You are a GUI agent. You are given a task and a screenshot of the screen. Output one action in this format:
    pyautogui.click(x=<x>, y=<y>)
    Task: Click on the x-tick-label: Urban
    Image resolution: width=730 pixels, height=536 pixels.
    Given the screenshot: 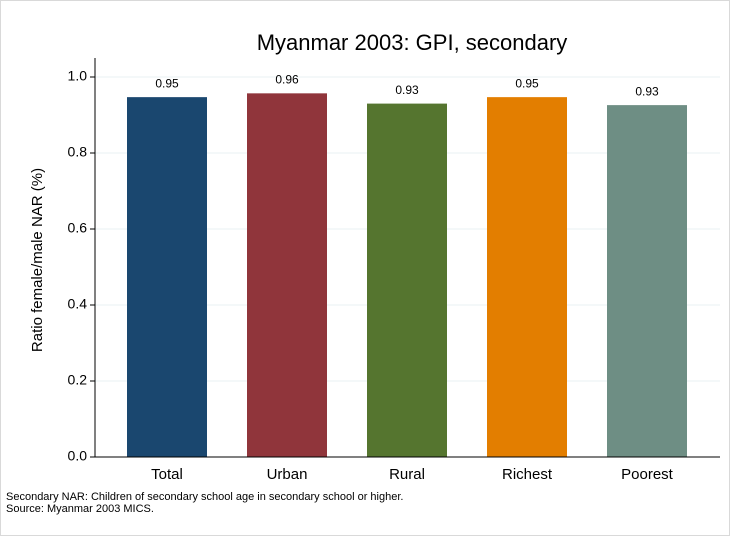 What is the action you would take?
    pyautogui.click(x=287, y=474)
    